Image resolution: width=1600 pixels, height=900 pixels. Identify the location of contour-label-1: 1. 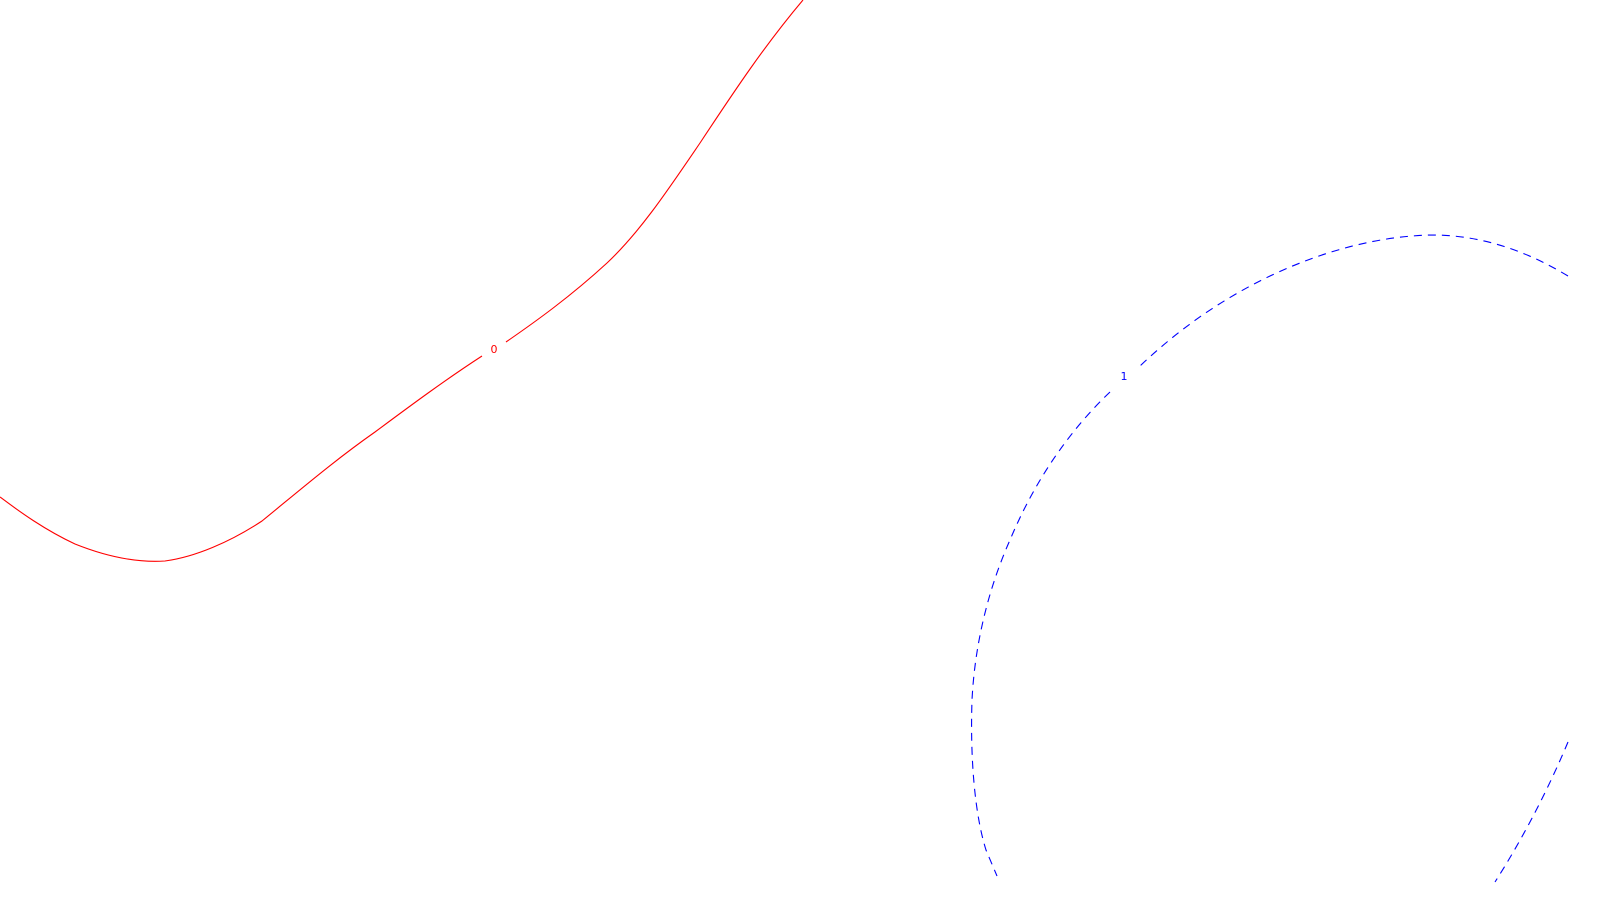
(1124, 376).